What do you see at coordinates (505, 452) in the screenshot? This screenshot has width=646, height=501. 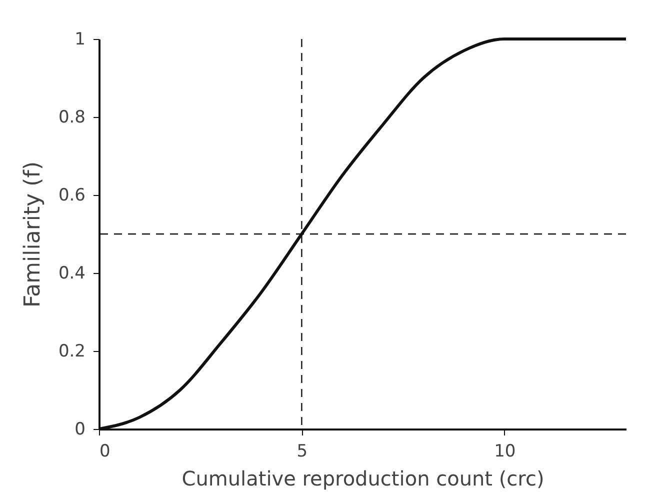 I see `x-tick-label: 10` at bounding box center [505, 452].